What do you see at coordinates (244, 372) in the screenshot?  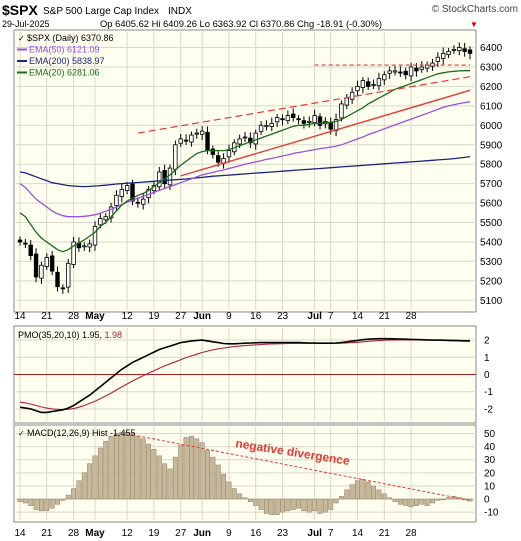 I see `pmo-layer: PMO(35,20,10) 1.95, 1.98` at bounding box center [244, 372].